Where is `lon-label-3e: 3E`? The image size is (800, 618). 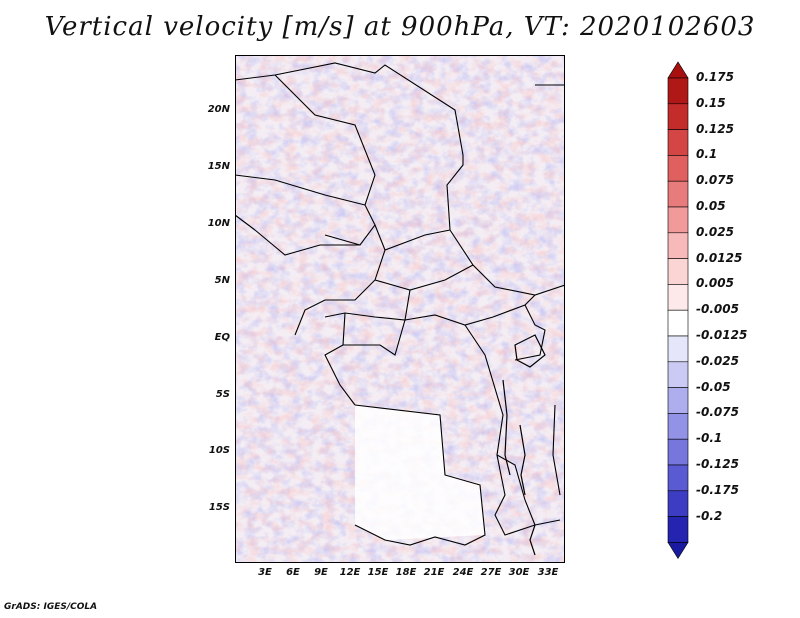 lon-label-3e: 3E is located at coordinates (265, 572).